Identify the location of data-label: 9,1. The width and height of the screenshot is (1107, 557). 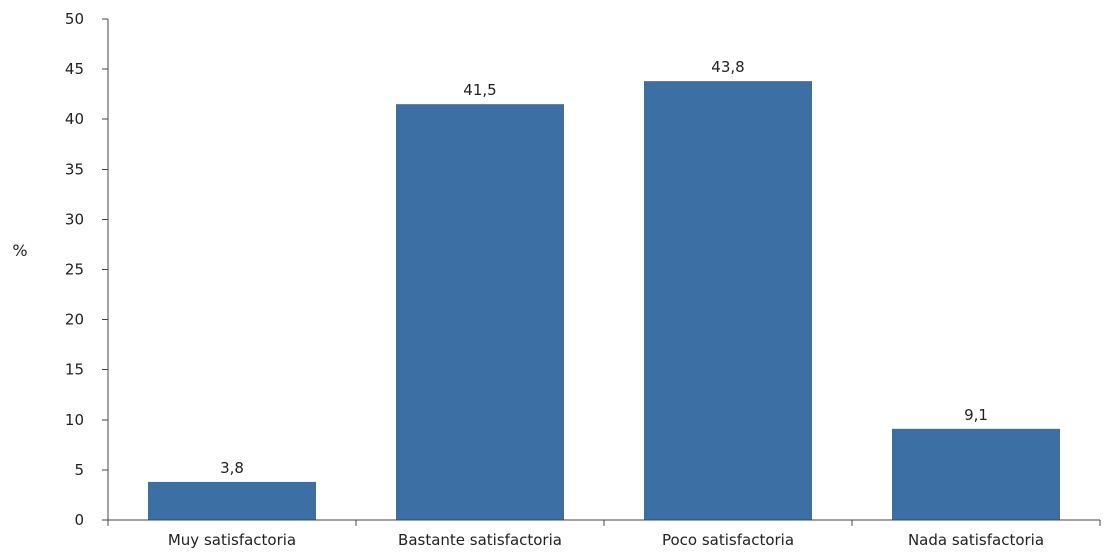
(976, 415).